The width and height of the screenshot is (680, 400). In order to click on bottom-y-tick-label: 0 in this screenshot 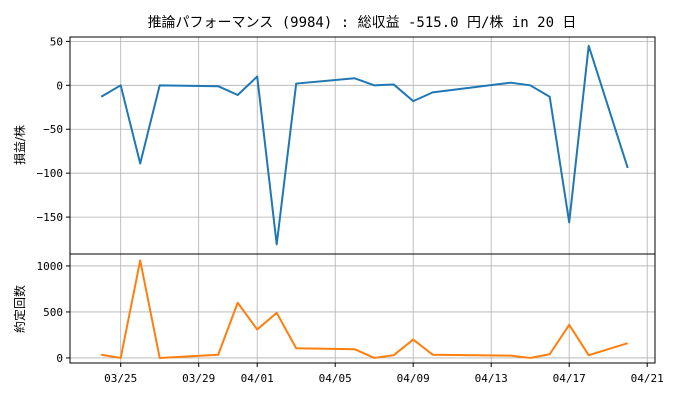, I will do `click(59, 358)`.